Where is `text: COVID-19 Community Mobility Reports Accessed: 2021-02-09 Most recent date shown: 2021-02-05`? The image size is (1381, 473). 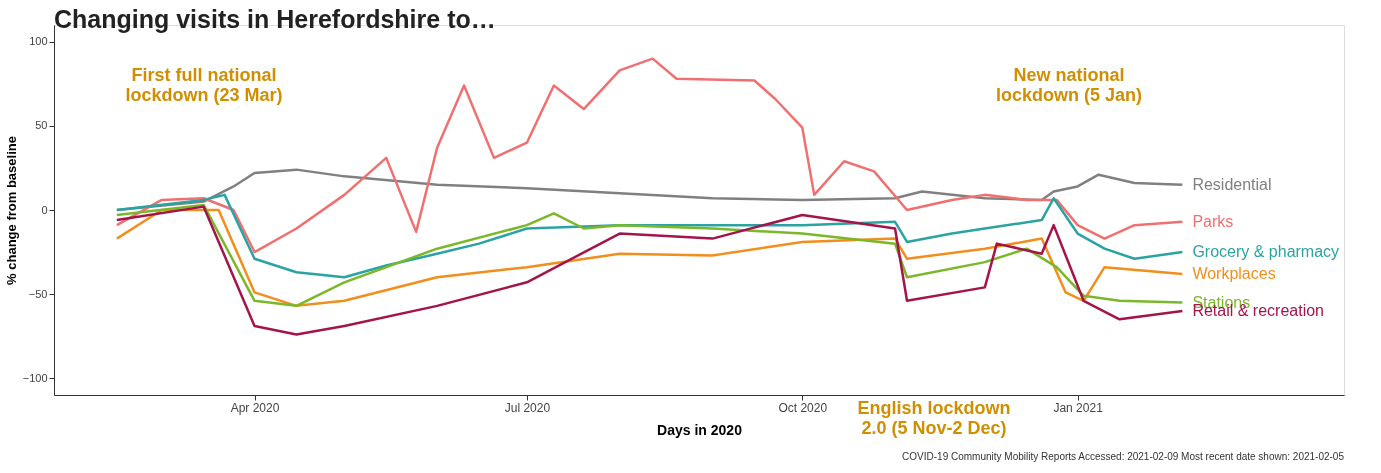 text: COVID-19 Community Mobility Reports Accessed: 2021-02-09 Most recent date shown: 2021-02-05 is located at coordinates (1123, 456).